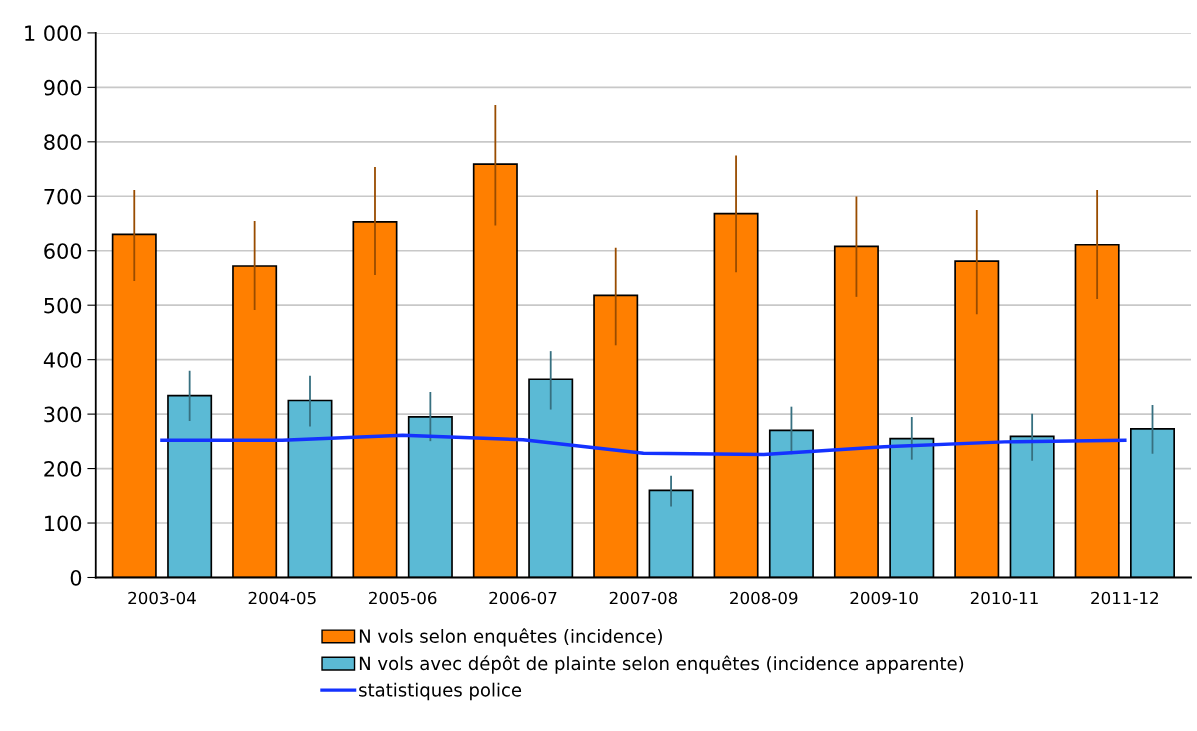  Describe the element at coordinates (1004, 598) in the screenshot. I see `x-tick-label: 2010-11` at that location.